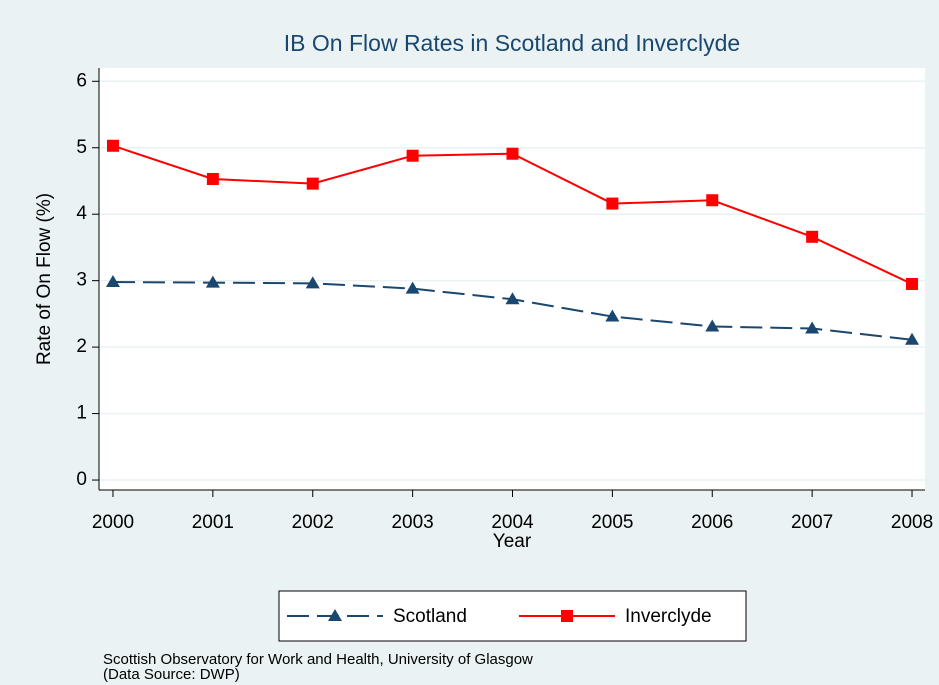  Describe the element at coordinates (113, 522) in the screenshot. I see `x-tick-label: 2000` at that location.